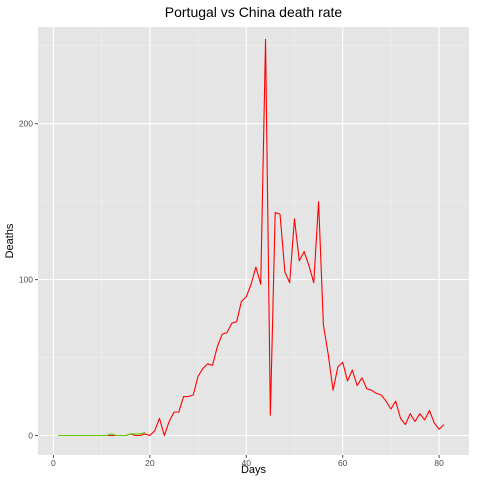 The width and height of the screenshot is (480, 480). I want to click on chart-title: Portugal vs China death rate, so click(254, 12).